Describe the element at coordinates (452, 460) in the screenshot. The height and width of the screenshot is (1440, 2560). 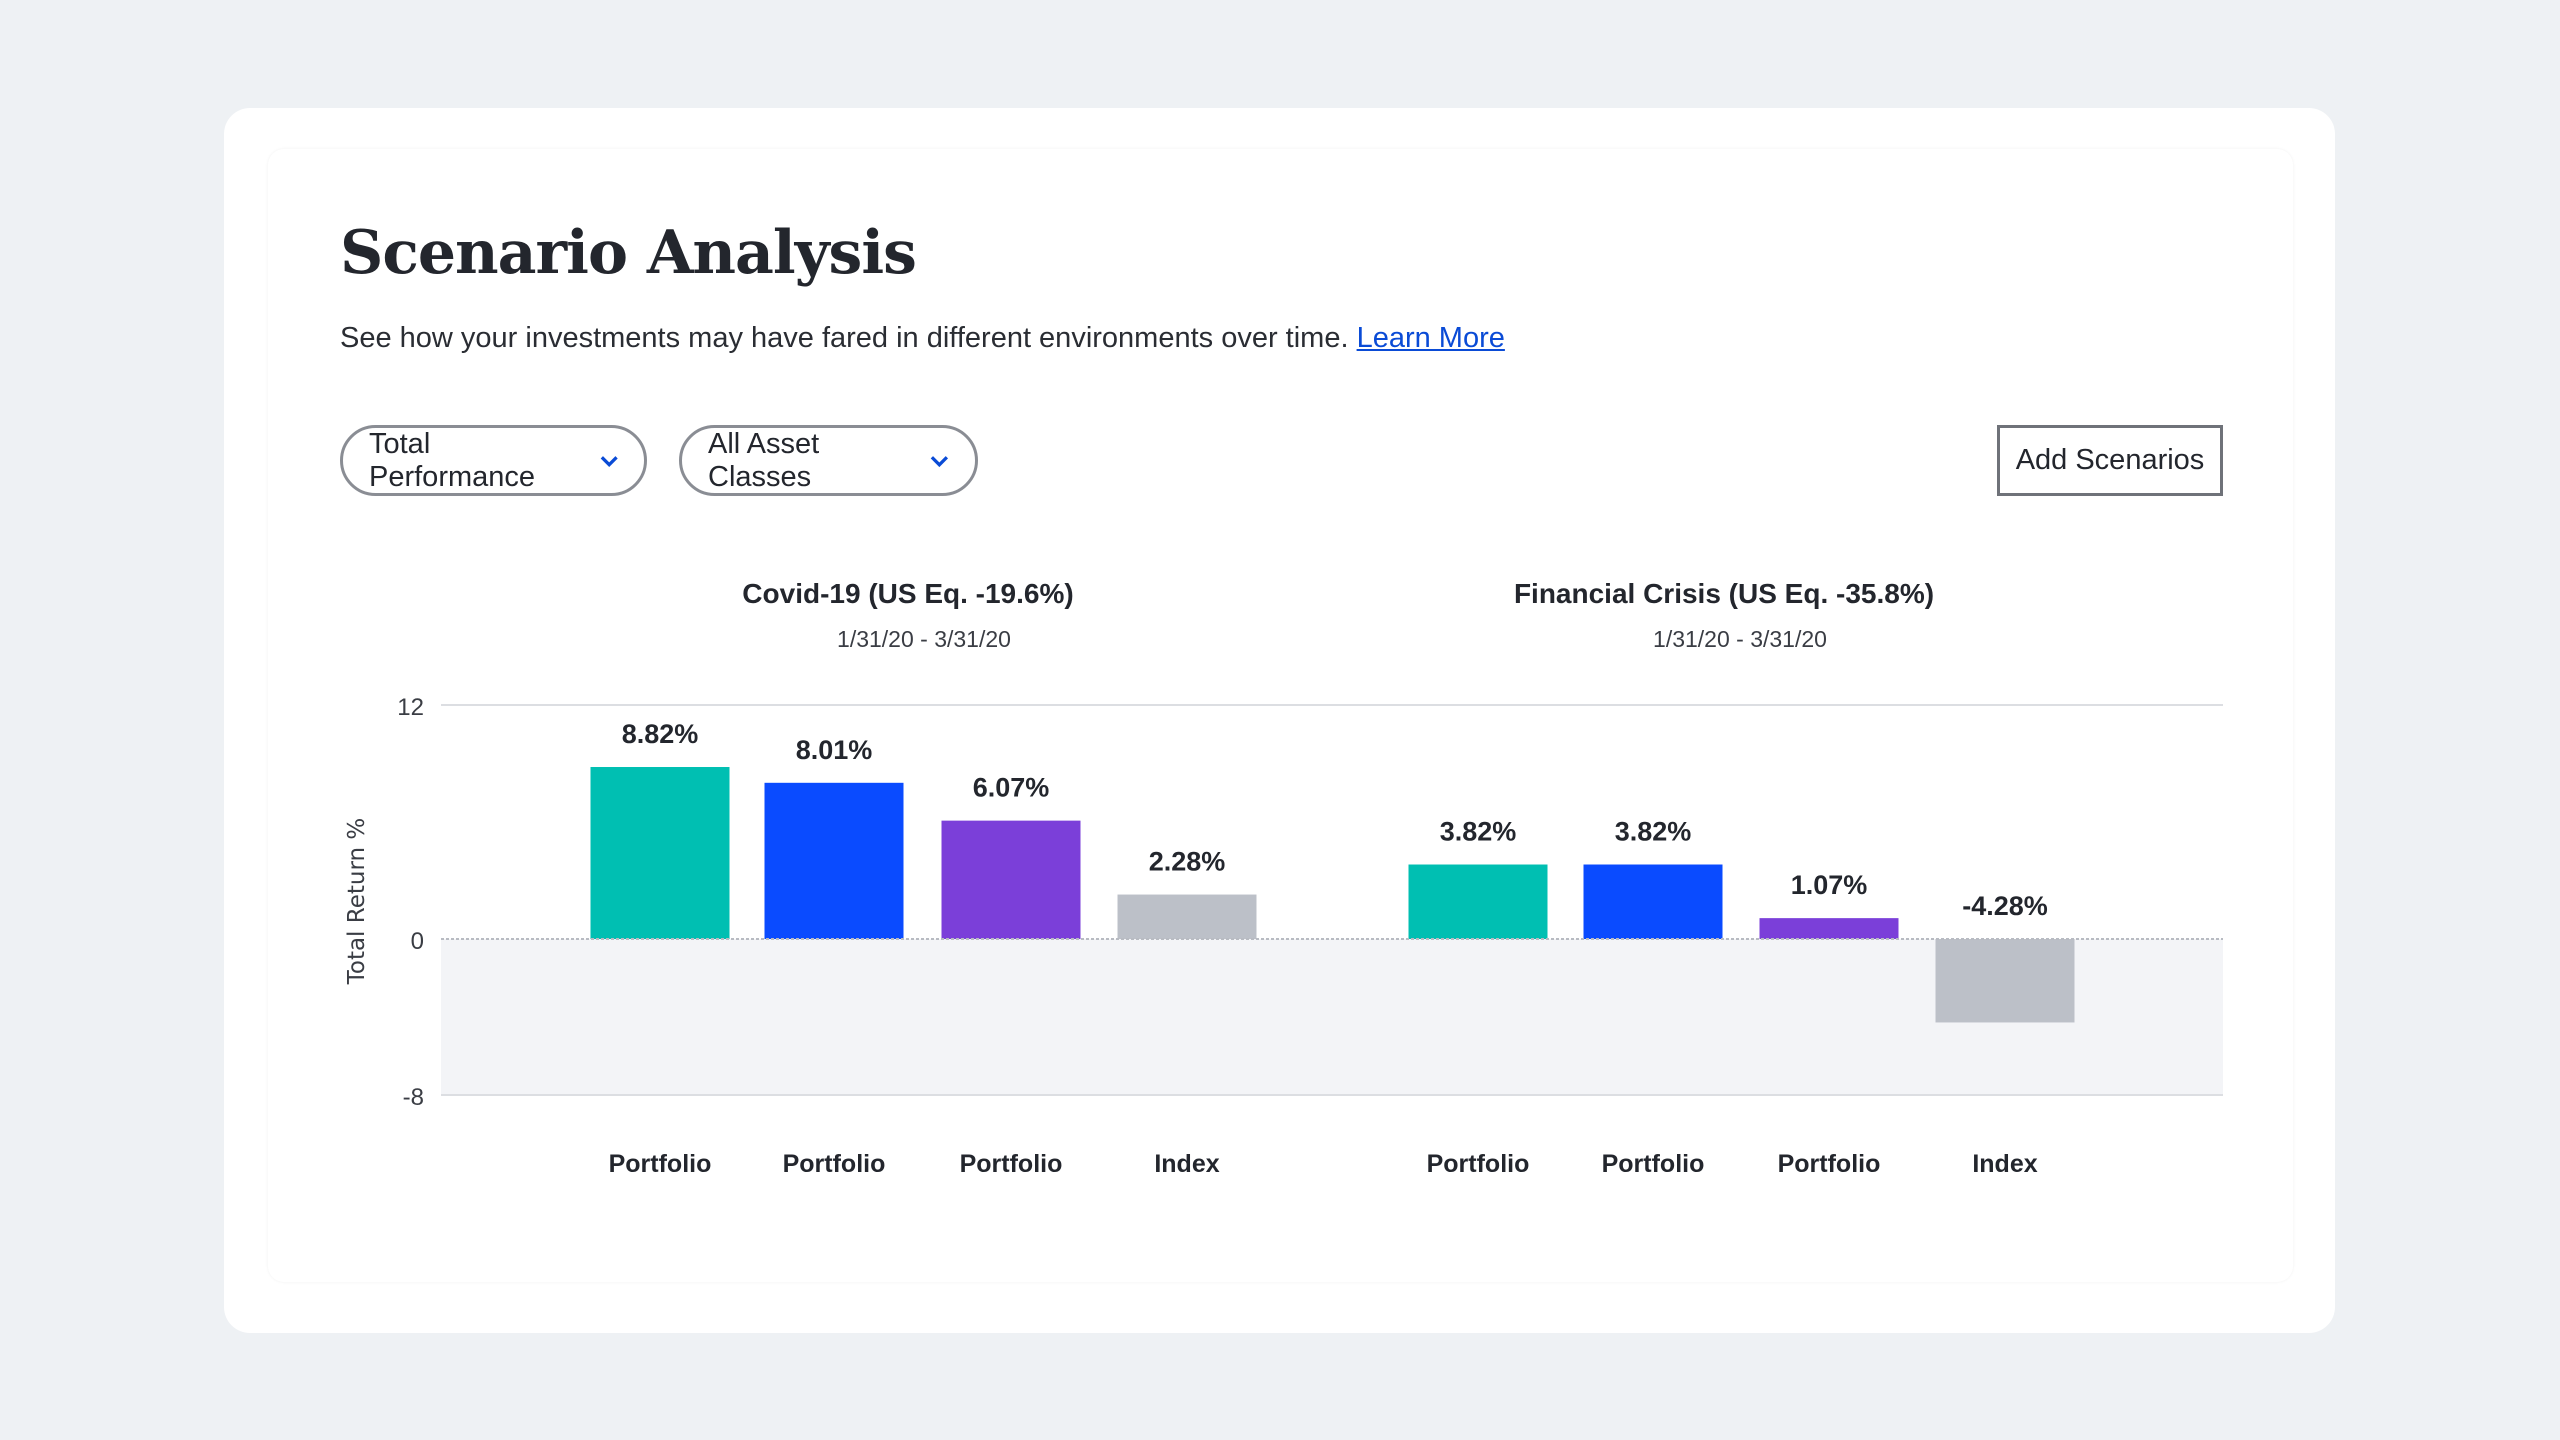
I see `performance-dropdown-label: Total Performance` at that location.